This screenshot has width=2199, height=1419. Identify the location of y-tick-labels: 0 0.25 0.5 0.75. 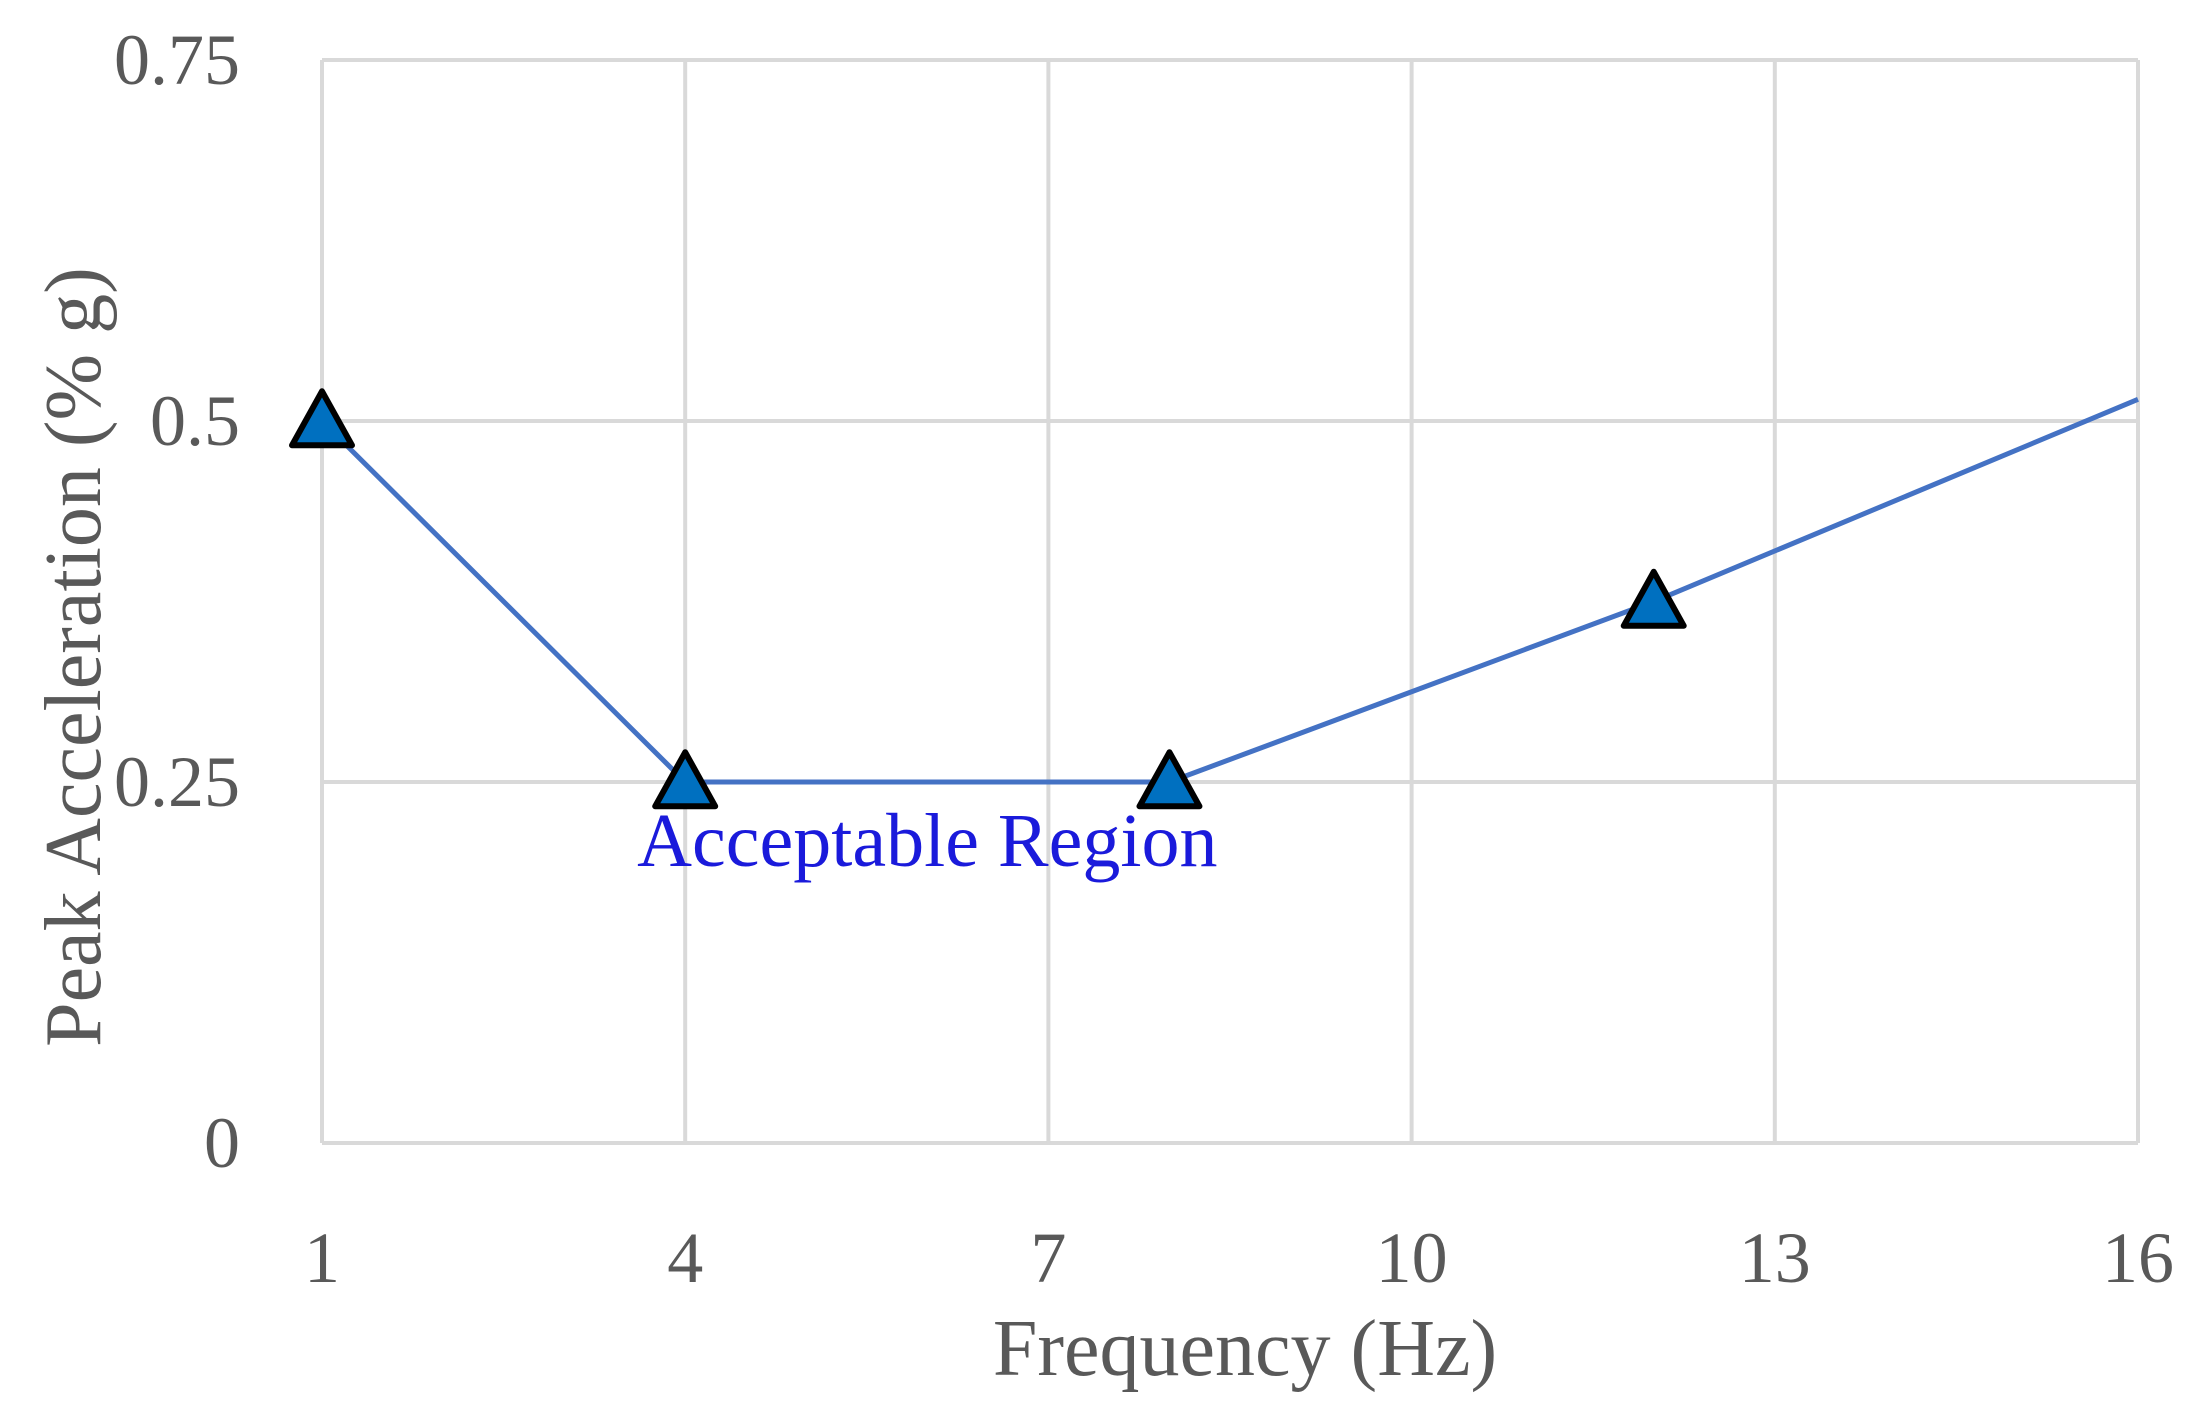
(177, 601).